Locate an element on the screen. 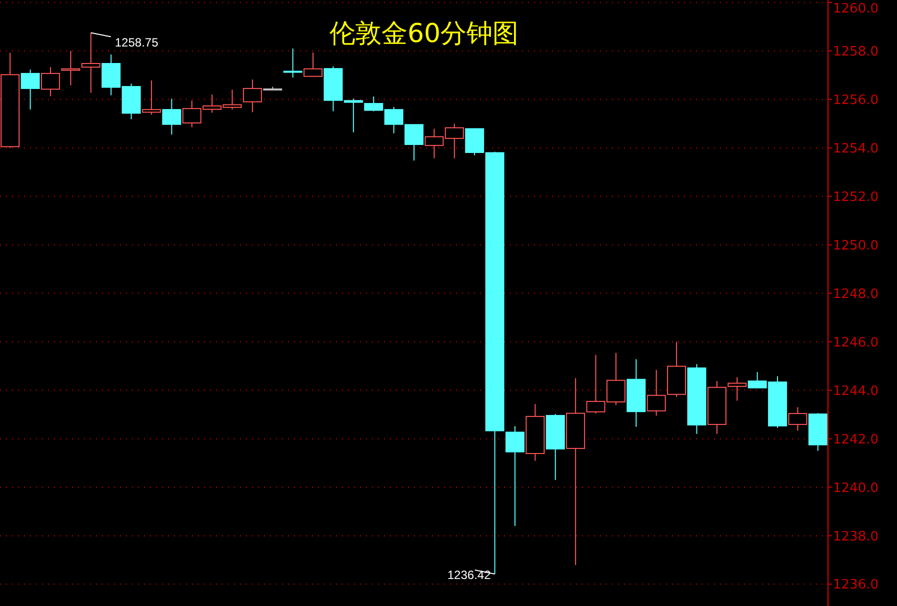 The width and height of the screenshot is (897, 606). y-tick-label: 1242.0 is located at coordinates (855, 440).